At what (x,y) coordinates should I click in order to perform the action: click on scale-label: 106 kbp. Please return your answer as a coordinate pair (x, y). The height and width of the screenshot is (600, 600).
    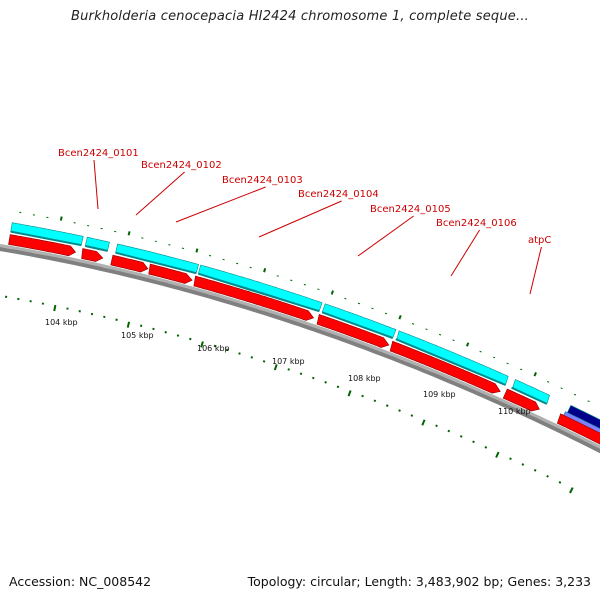
    Looking at the image, I should click on (213, 348).